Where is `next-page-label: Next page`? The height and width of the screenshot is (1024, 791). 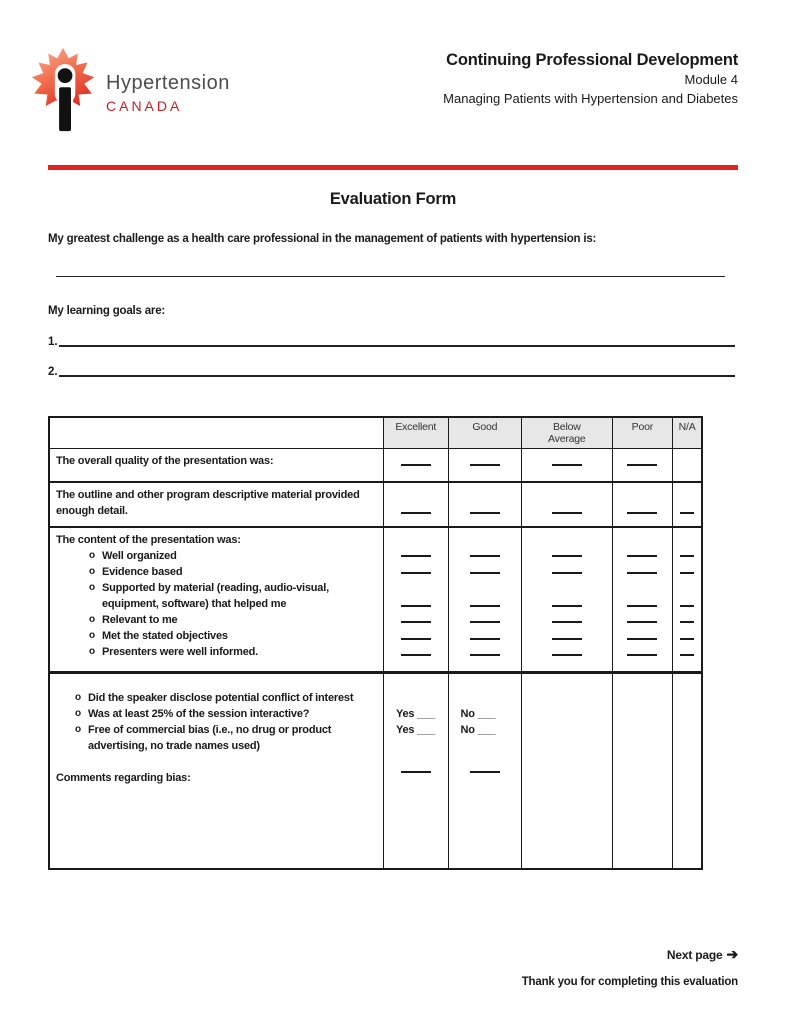 next-page-label: Next page is located at coordinates (694, 955).